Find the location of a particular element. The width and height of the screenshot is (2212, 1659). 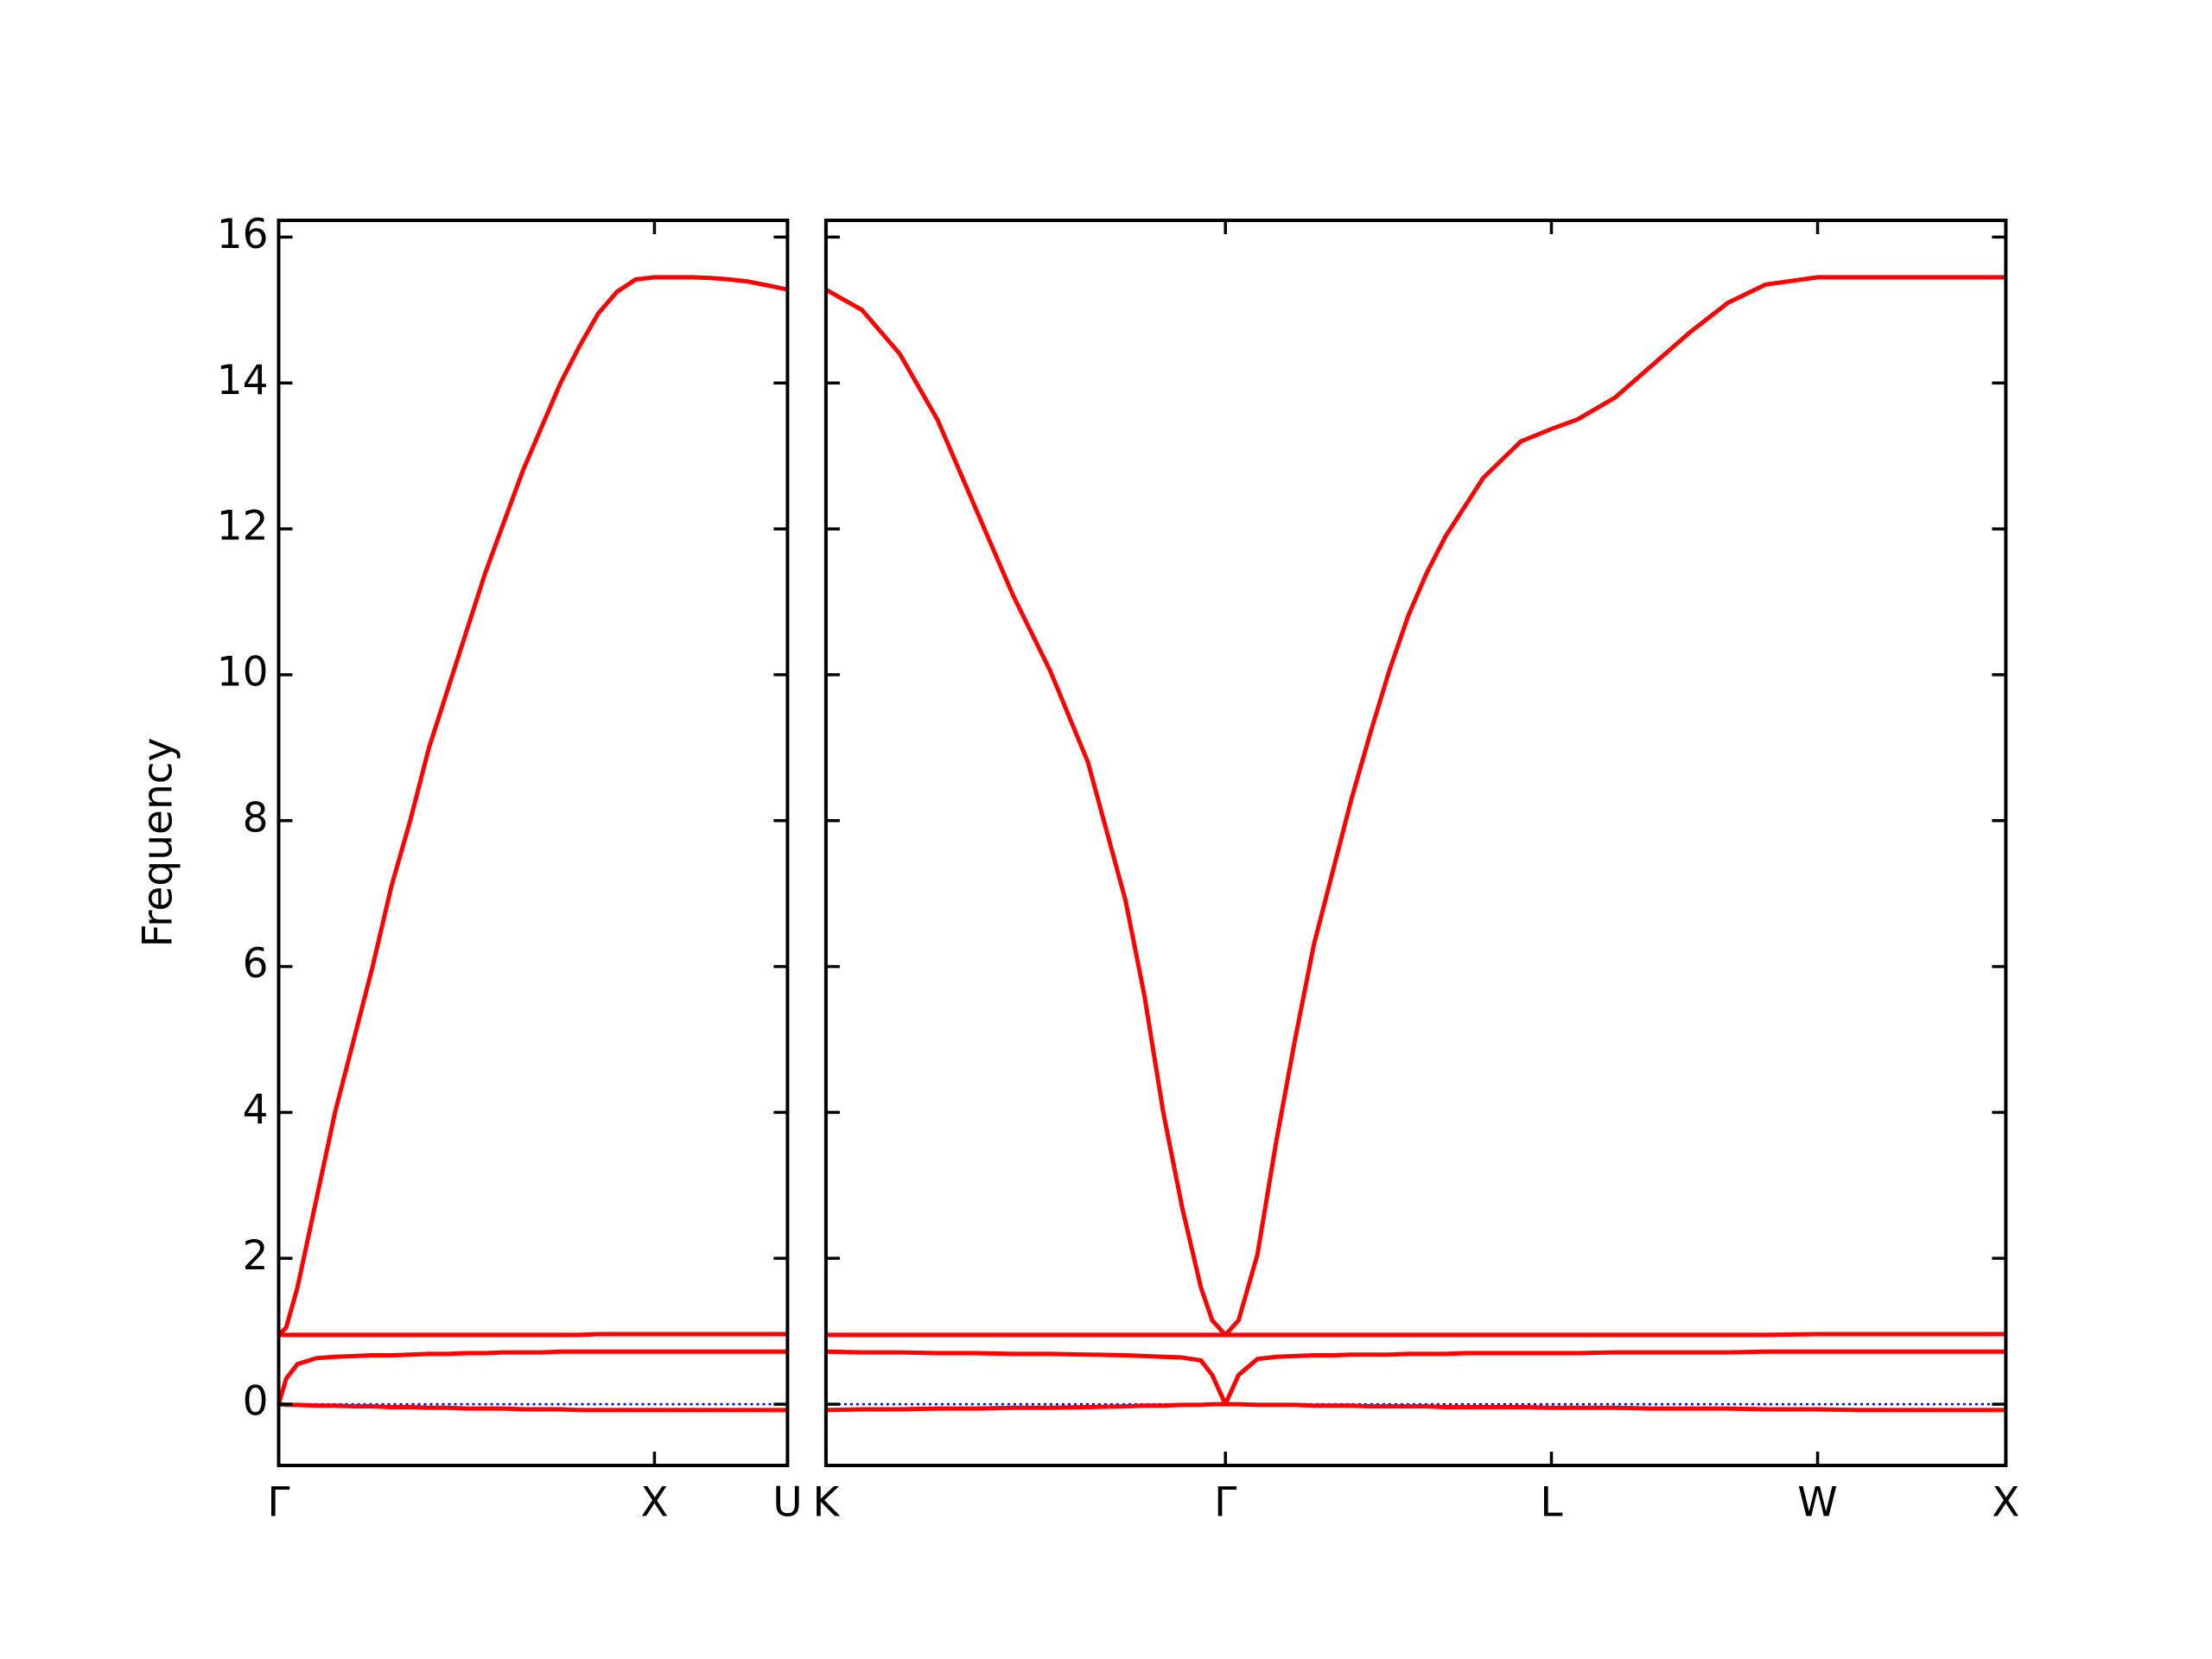

x-tick-label: L is located at coordinates (1551, 1503).